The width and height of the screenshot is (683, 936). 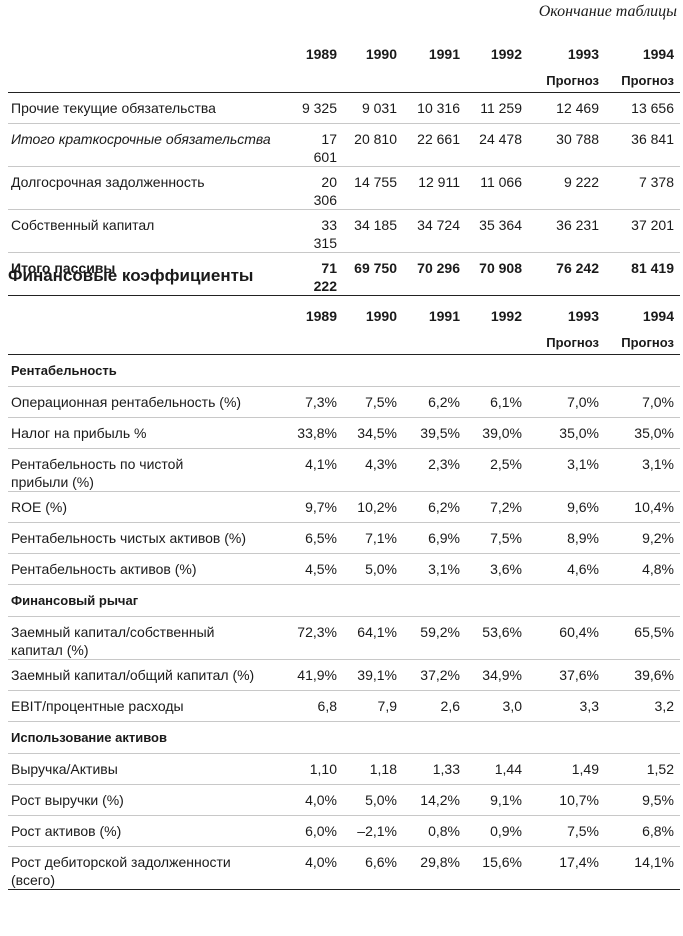 What do you see at coordinates (344, 370) in the screenshot?
I see `group-row: Рентабельность` at bounding box center [344, 370].